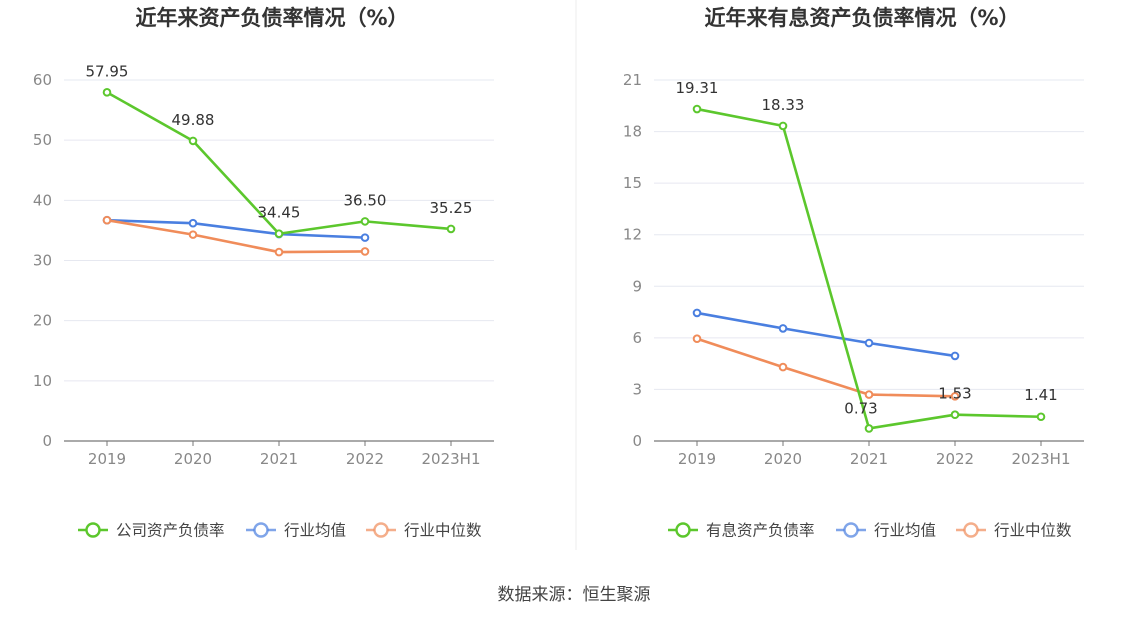 This screenshot has height=619, width=1148. What do you see at coordinates (632, 235) in the screenshot?
I see `y-tick-label: 12` at bounding box center [632, 235].